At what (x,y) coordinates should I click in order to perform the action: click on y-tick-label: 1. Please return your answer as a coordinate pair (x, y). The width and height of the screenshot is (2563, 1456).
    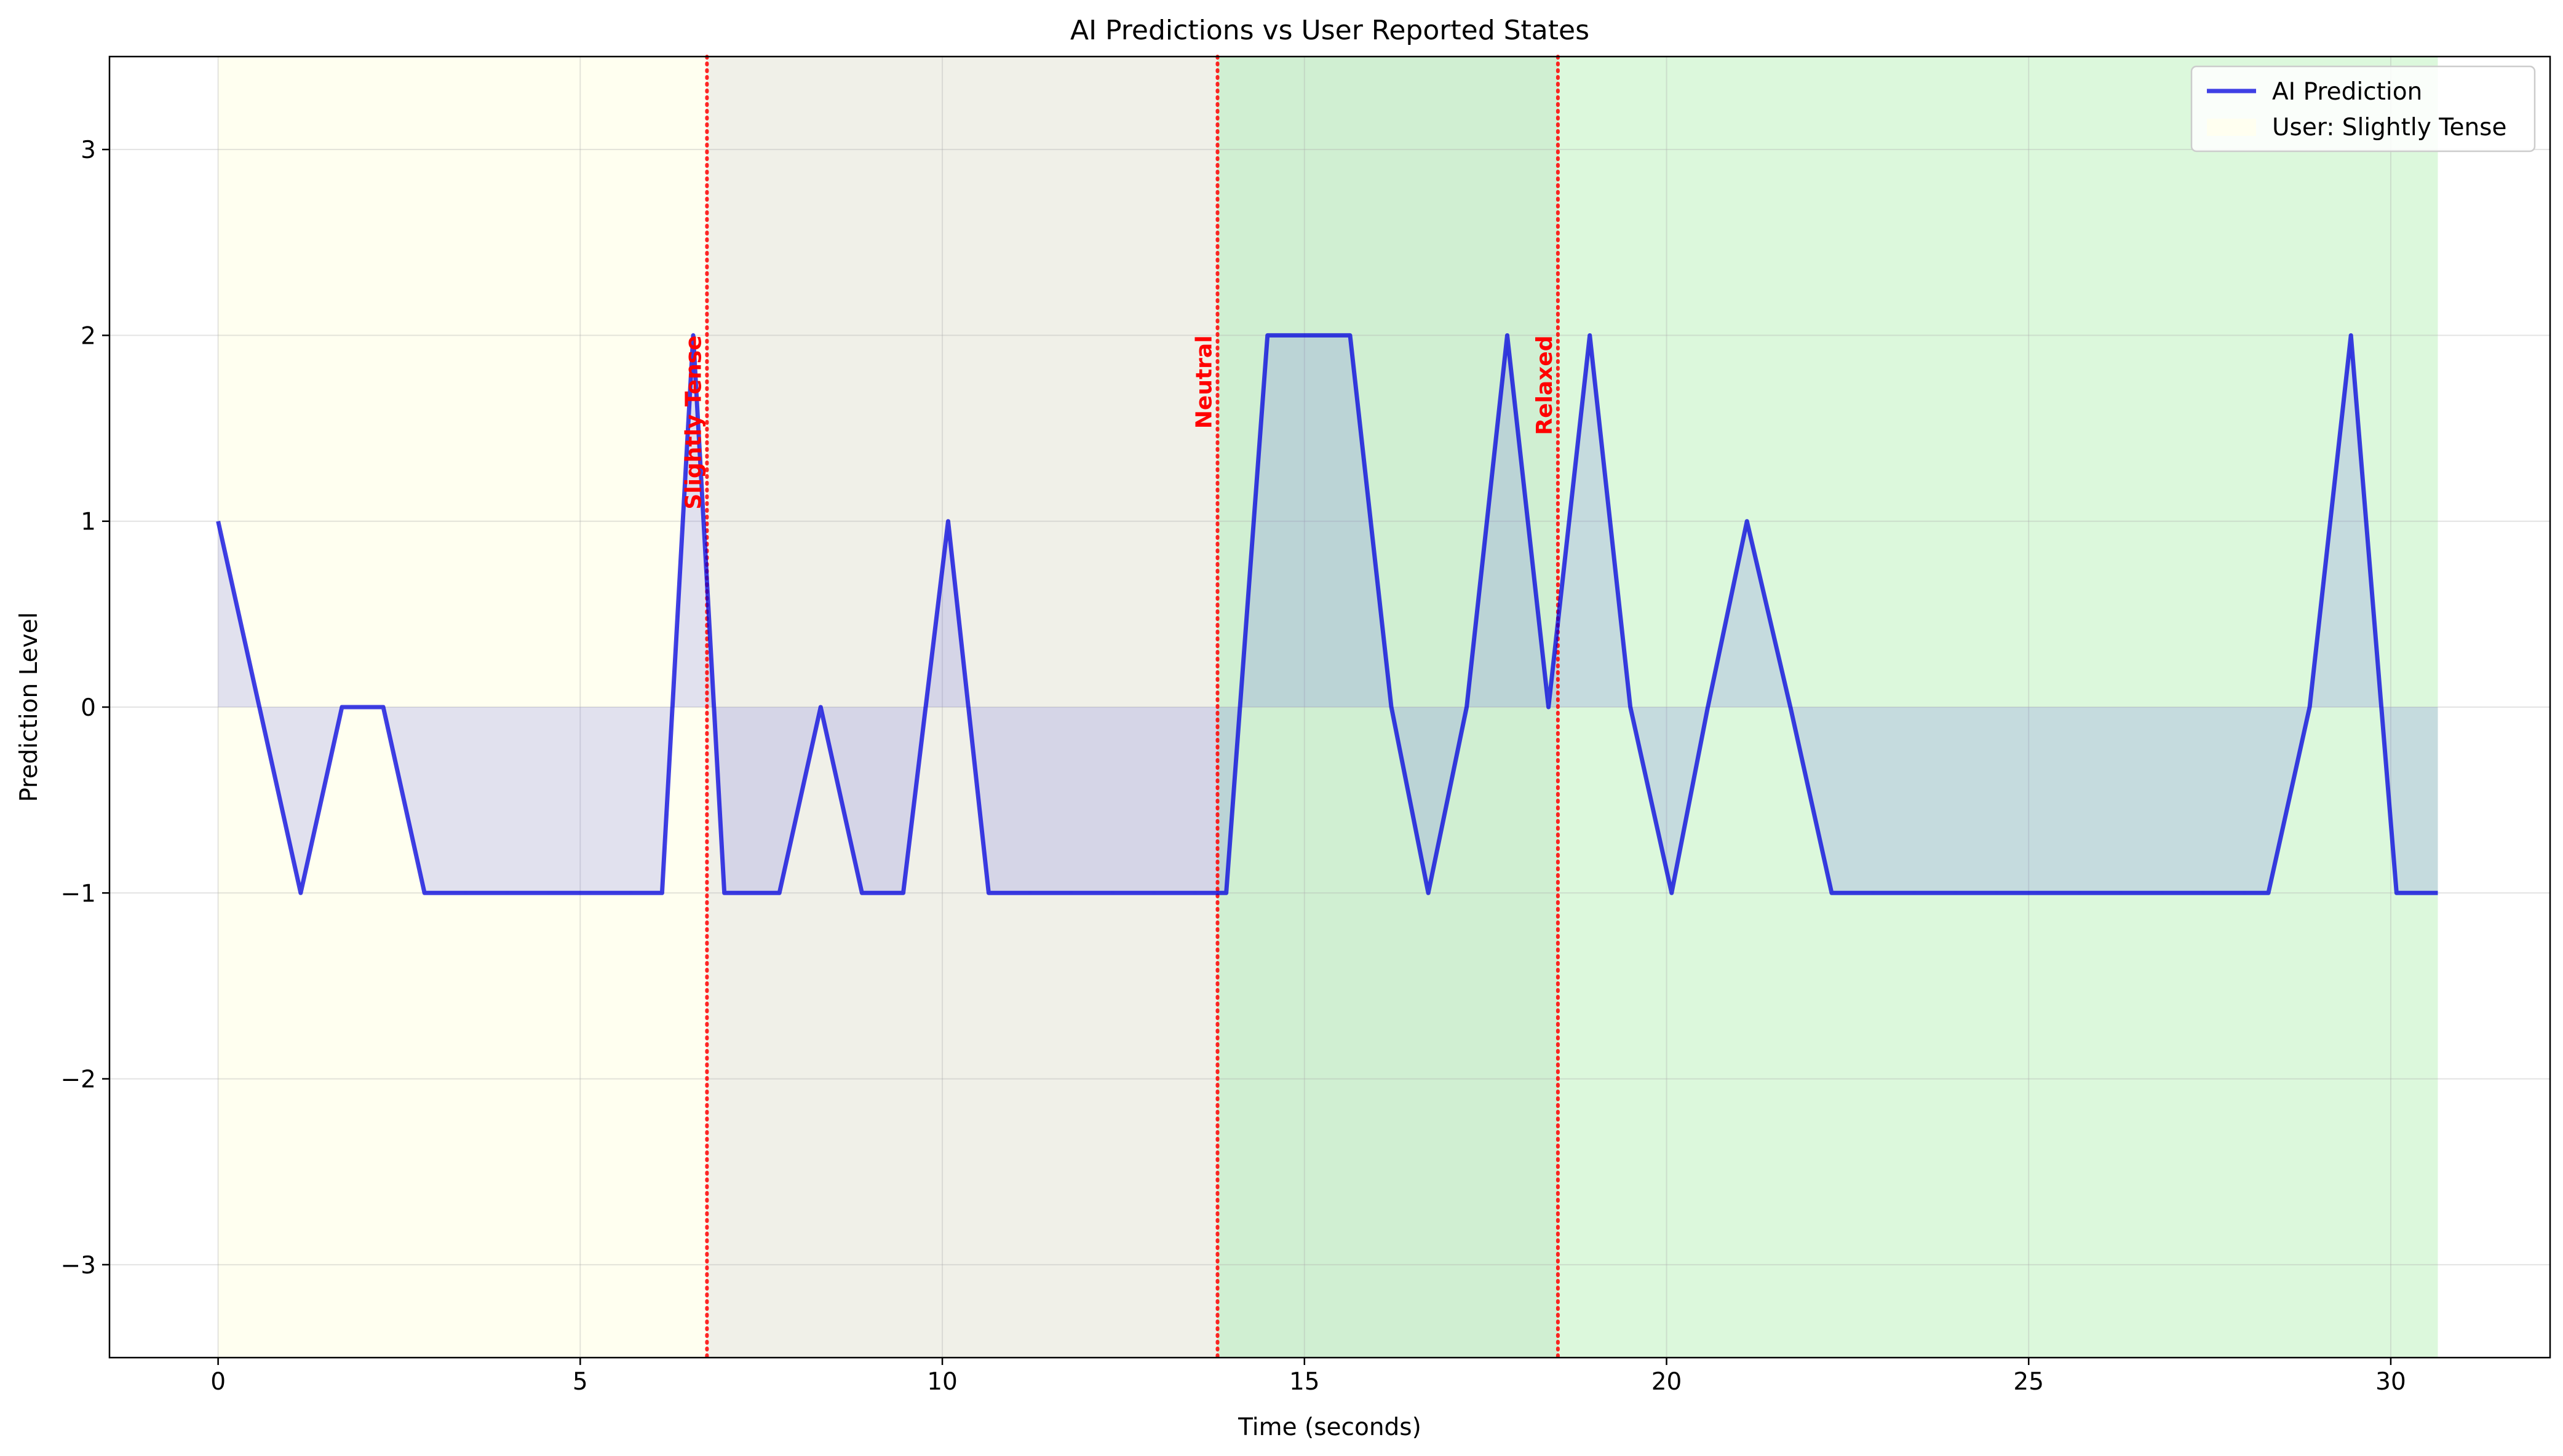
    Looking at the image, I should click on (88, 522).